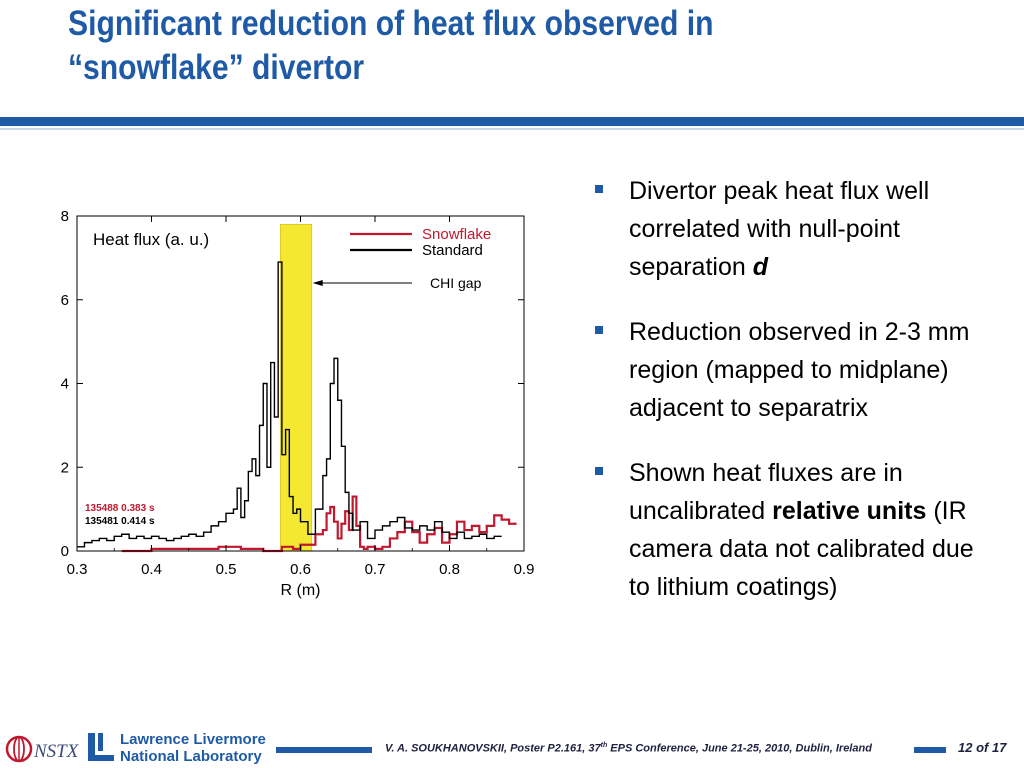 The width and height of the screenshot is (1024, 768). Describe the element at coordinates (56, 751) in the screenshot. I see `svg-text: NSTX` at that location.